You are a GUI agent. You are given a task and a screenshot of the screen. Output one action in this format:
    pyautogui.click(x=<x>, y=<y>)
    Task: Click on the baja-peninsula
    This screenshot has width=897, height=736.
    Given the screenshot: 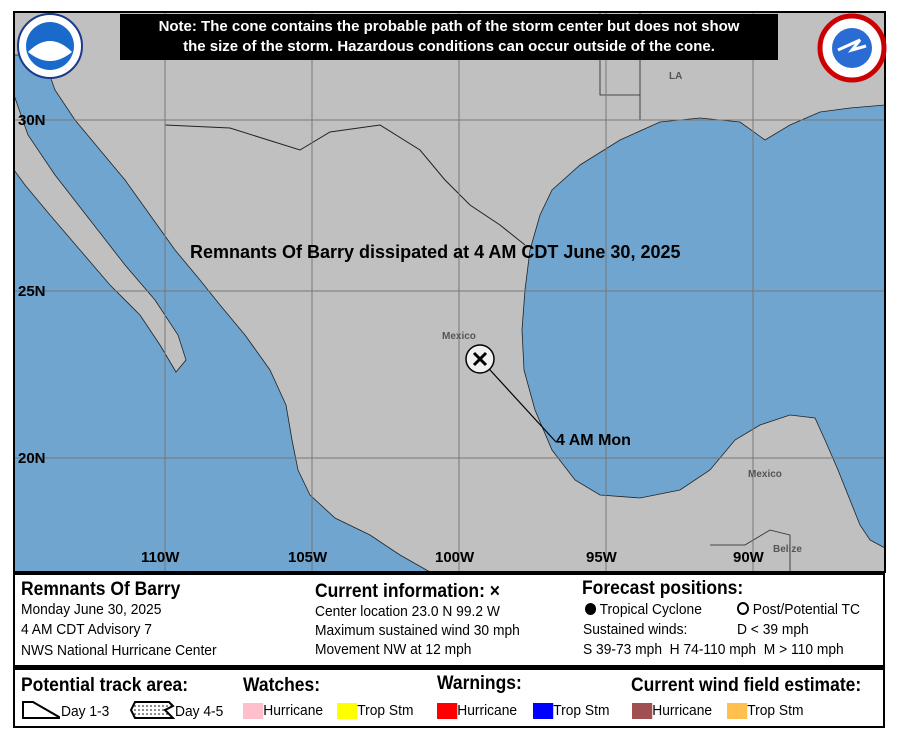 What is the action you would take?
    pyautogui.click(x=100, y=233)
    